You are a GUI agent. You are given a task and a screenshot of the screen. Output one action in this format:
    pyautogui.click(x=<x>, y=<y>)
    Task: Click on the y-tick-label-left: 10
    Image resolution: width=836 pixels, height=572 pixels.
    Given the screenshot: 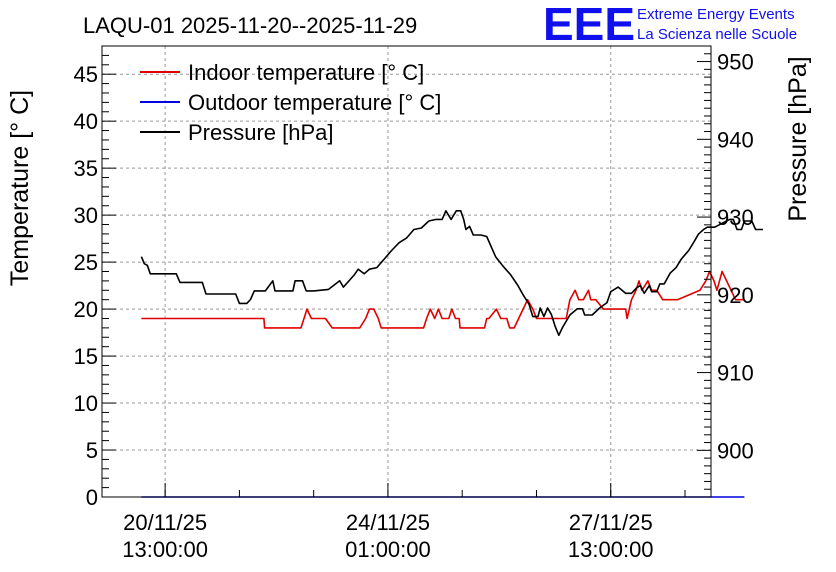 What is the action you would take?
    pyautogui.click(x=86, y=403)
    